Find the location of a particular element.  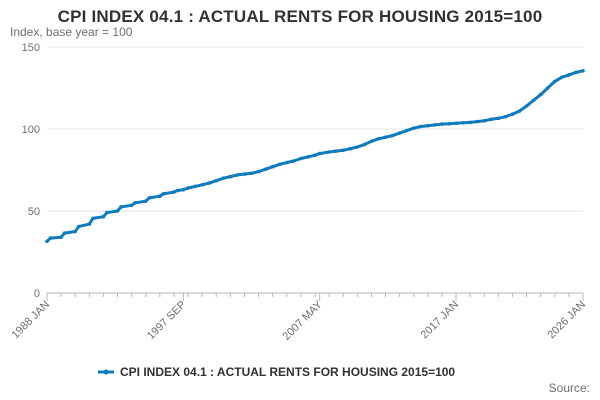

x-tick-label: 1988 JAN is located at coordinates (30, 320).